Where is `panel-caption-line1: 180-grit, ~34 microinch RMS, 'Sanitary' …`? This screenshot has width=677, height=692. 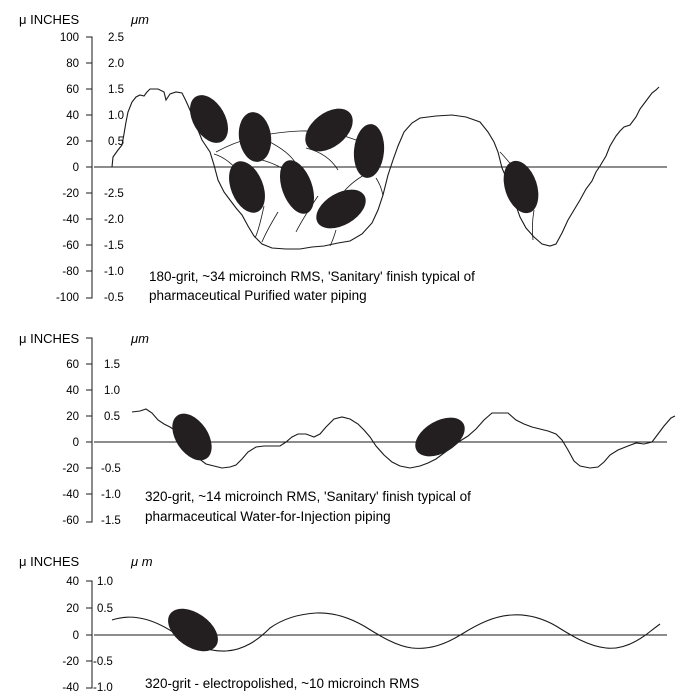 panel-caption-line1: 180-grit, ~34 microinch RMS, 'Sanitary' … is located at coordinates (312, 276).